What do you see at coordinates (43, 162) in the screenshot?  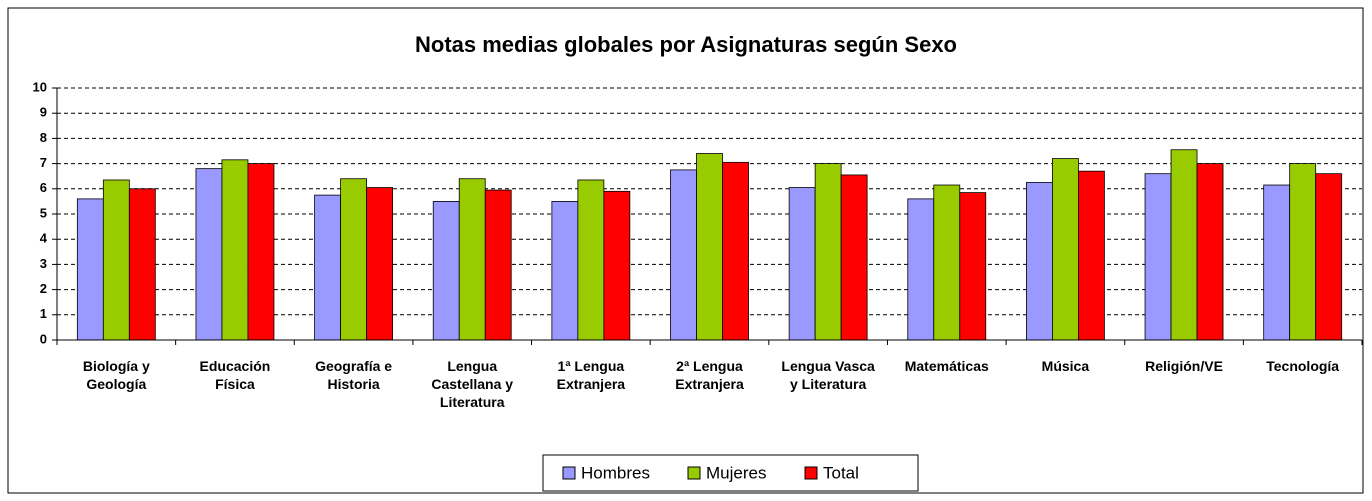 I see `y-tick-label: 7` at bounding box center [43, 162].